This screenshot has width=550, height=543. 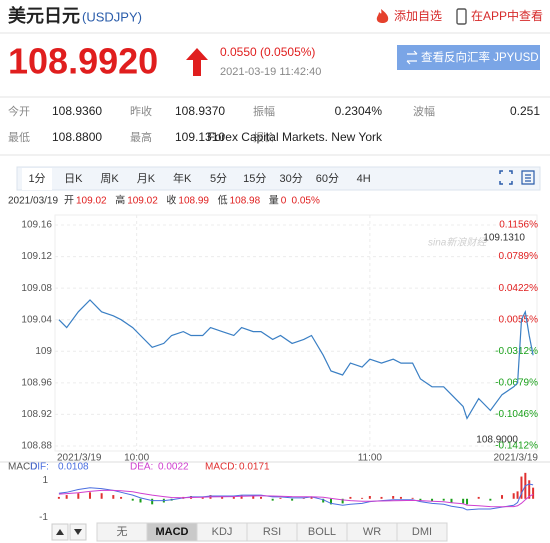 I want to click on open-app: 在APP中查看, so click(x=507, y=15).